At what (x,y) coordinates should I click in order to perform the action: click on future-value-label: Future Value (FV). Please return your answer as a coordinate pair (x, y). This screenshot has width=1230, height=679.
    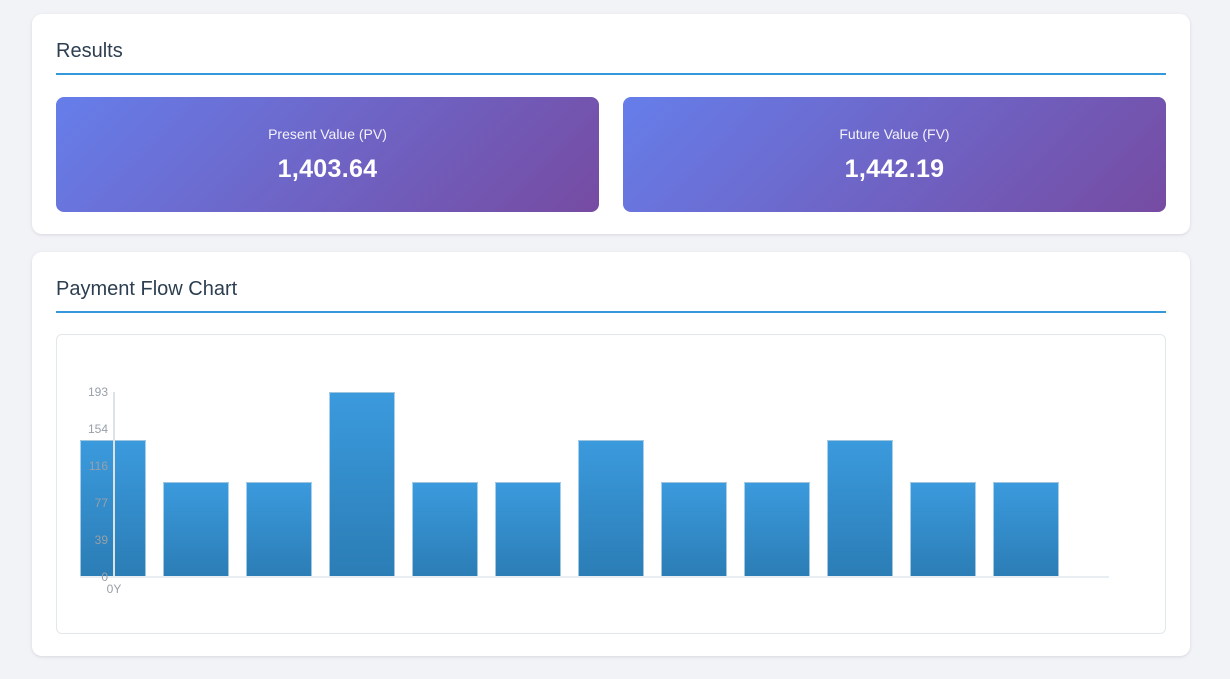
    Looking at the image, I should click on (894, 133).